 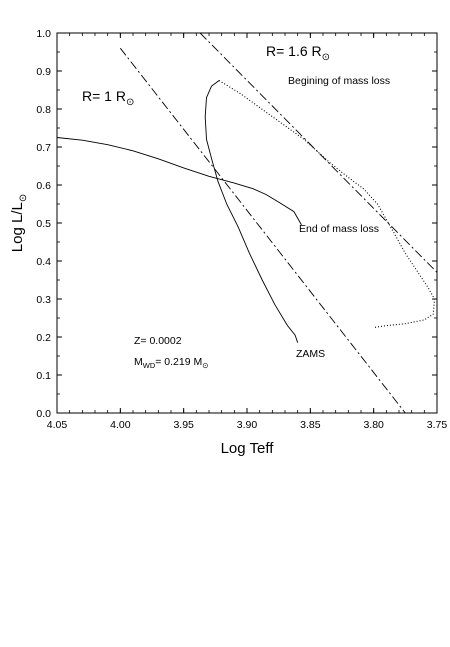 I want to click on y-axis-title-main: Log L/L, so click(x=17, y=227).